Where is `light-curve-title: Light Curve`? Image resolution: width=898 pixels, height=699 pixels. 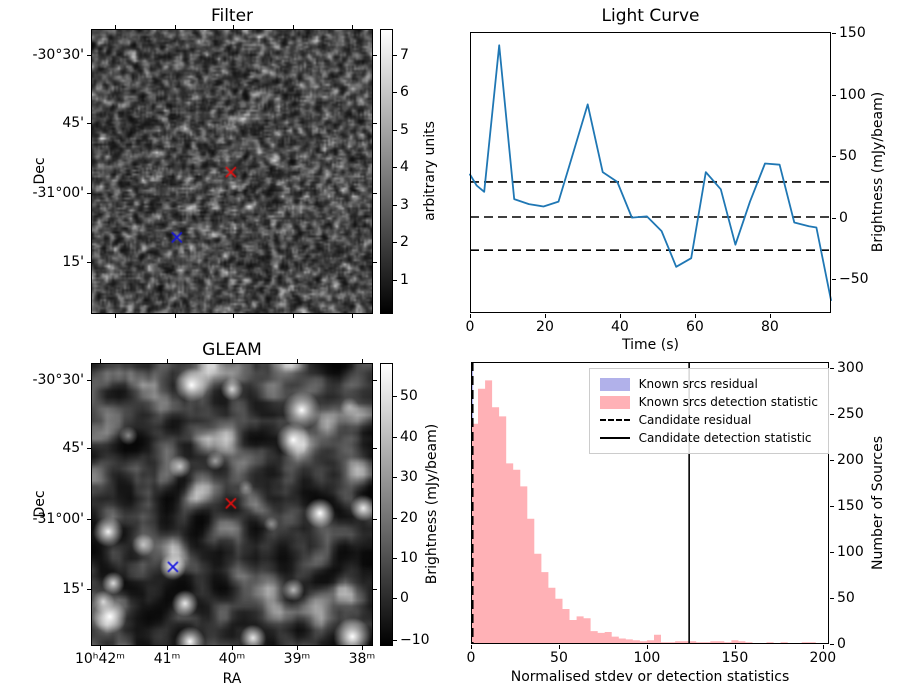
light-curve-title: Light Curve is located at coordinates (650, 16).